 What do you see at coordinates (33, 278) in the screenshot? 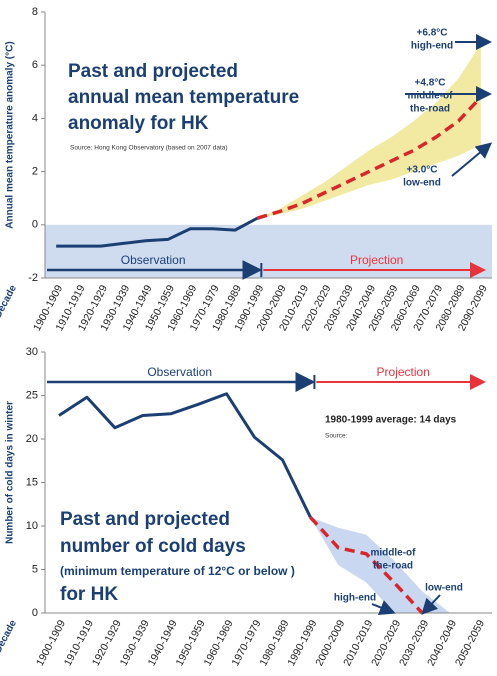
I see `y-tick-label: -2` at bounding box center [33, 278].